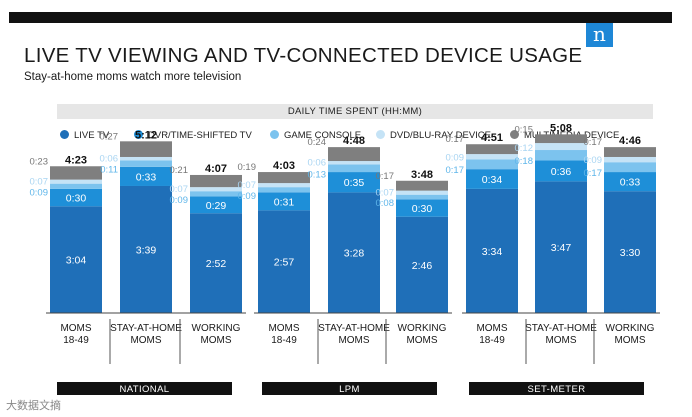 Image resolution: width=692 pixels, height=417 pixels. What do you see at coordinates (524, 148) in the screenshot?
I see `bar-side-label: 0:12` at bounding box center [524, 148].